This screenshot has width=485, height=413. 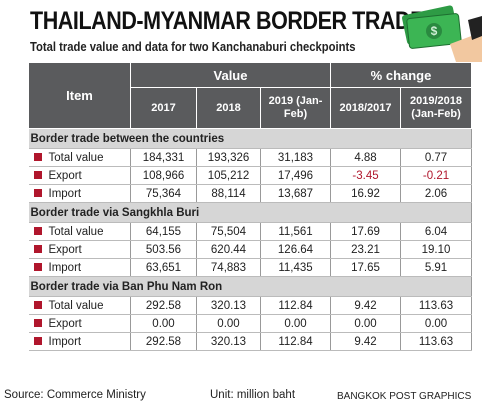 I want to click on section-row: Border trade via Ban Phu Nam Ron, so click(x=250, y=286).